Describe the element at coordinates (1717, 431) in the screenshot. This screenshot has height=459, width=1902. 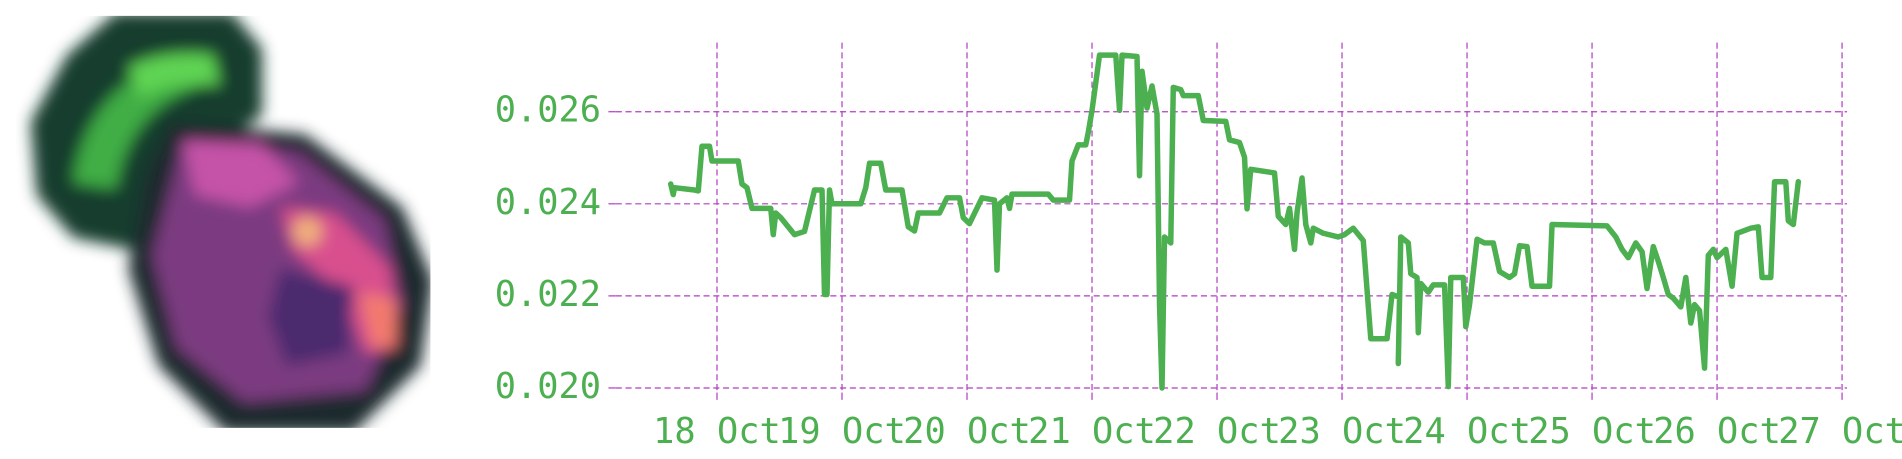
I see `x-tick-label: 26 Oct` at that location.